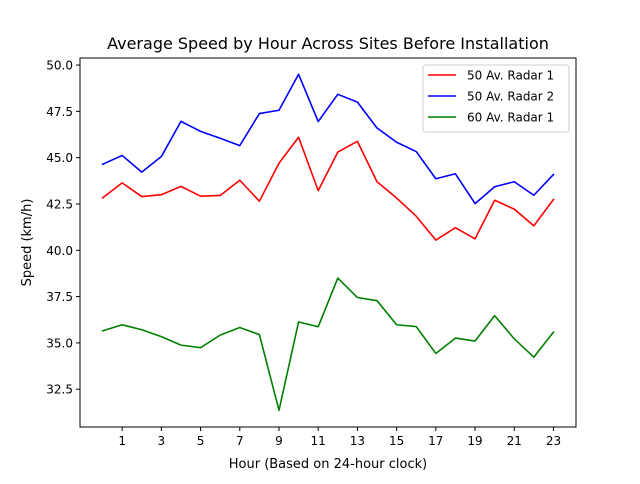  Describe the element at coordinates (396, 441) in the screenshot. I see `x-tick-label: 15` at that location.